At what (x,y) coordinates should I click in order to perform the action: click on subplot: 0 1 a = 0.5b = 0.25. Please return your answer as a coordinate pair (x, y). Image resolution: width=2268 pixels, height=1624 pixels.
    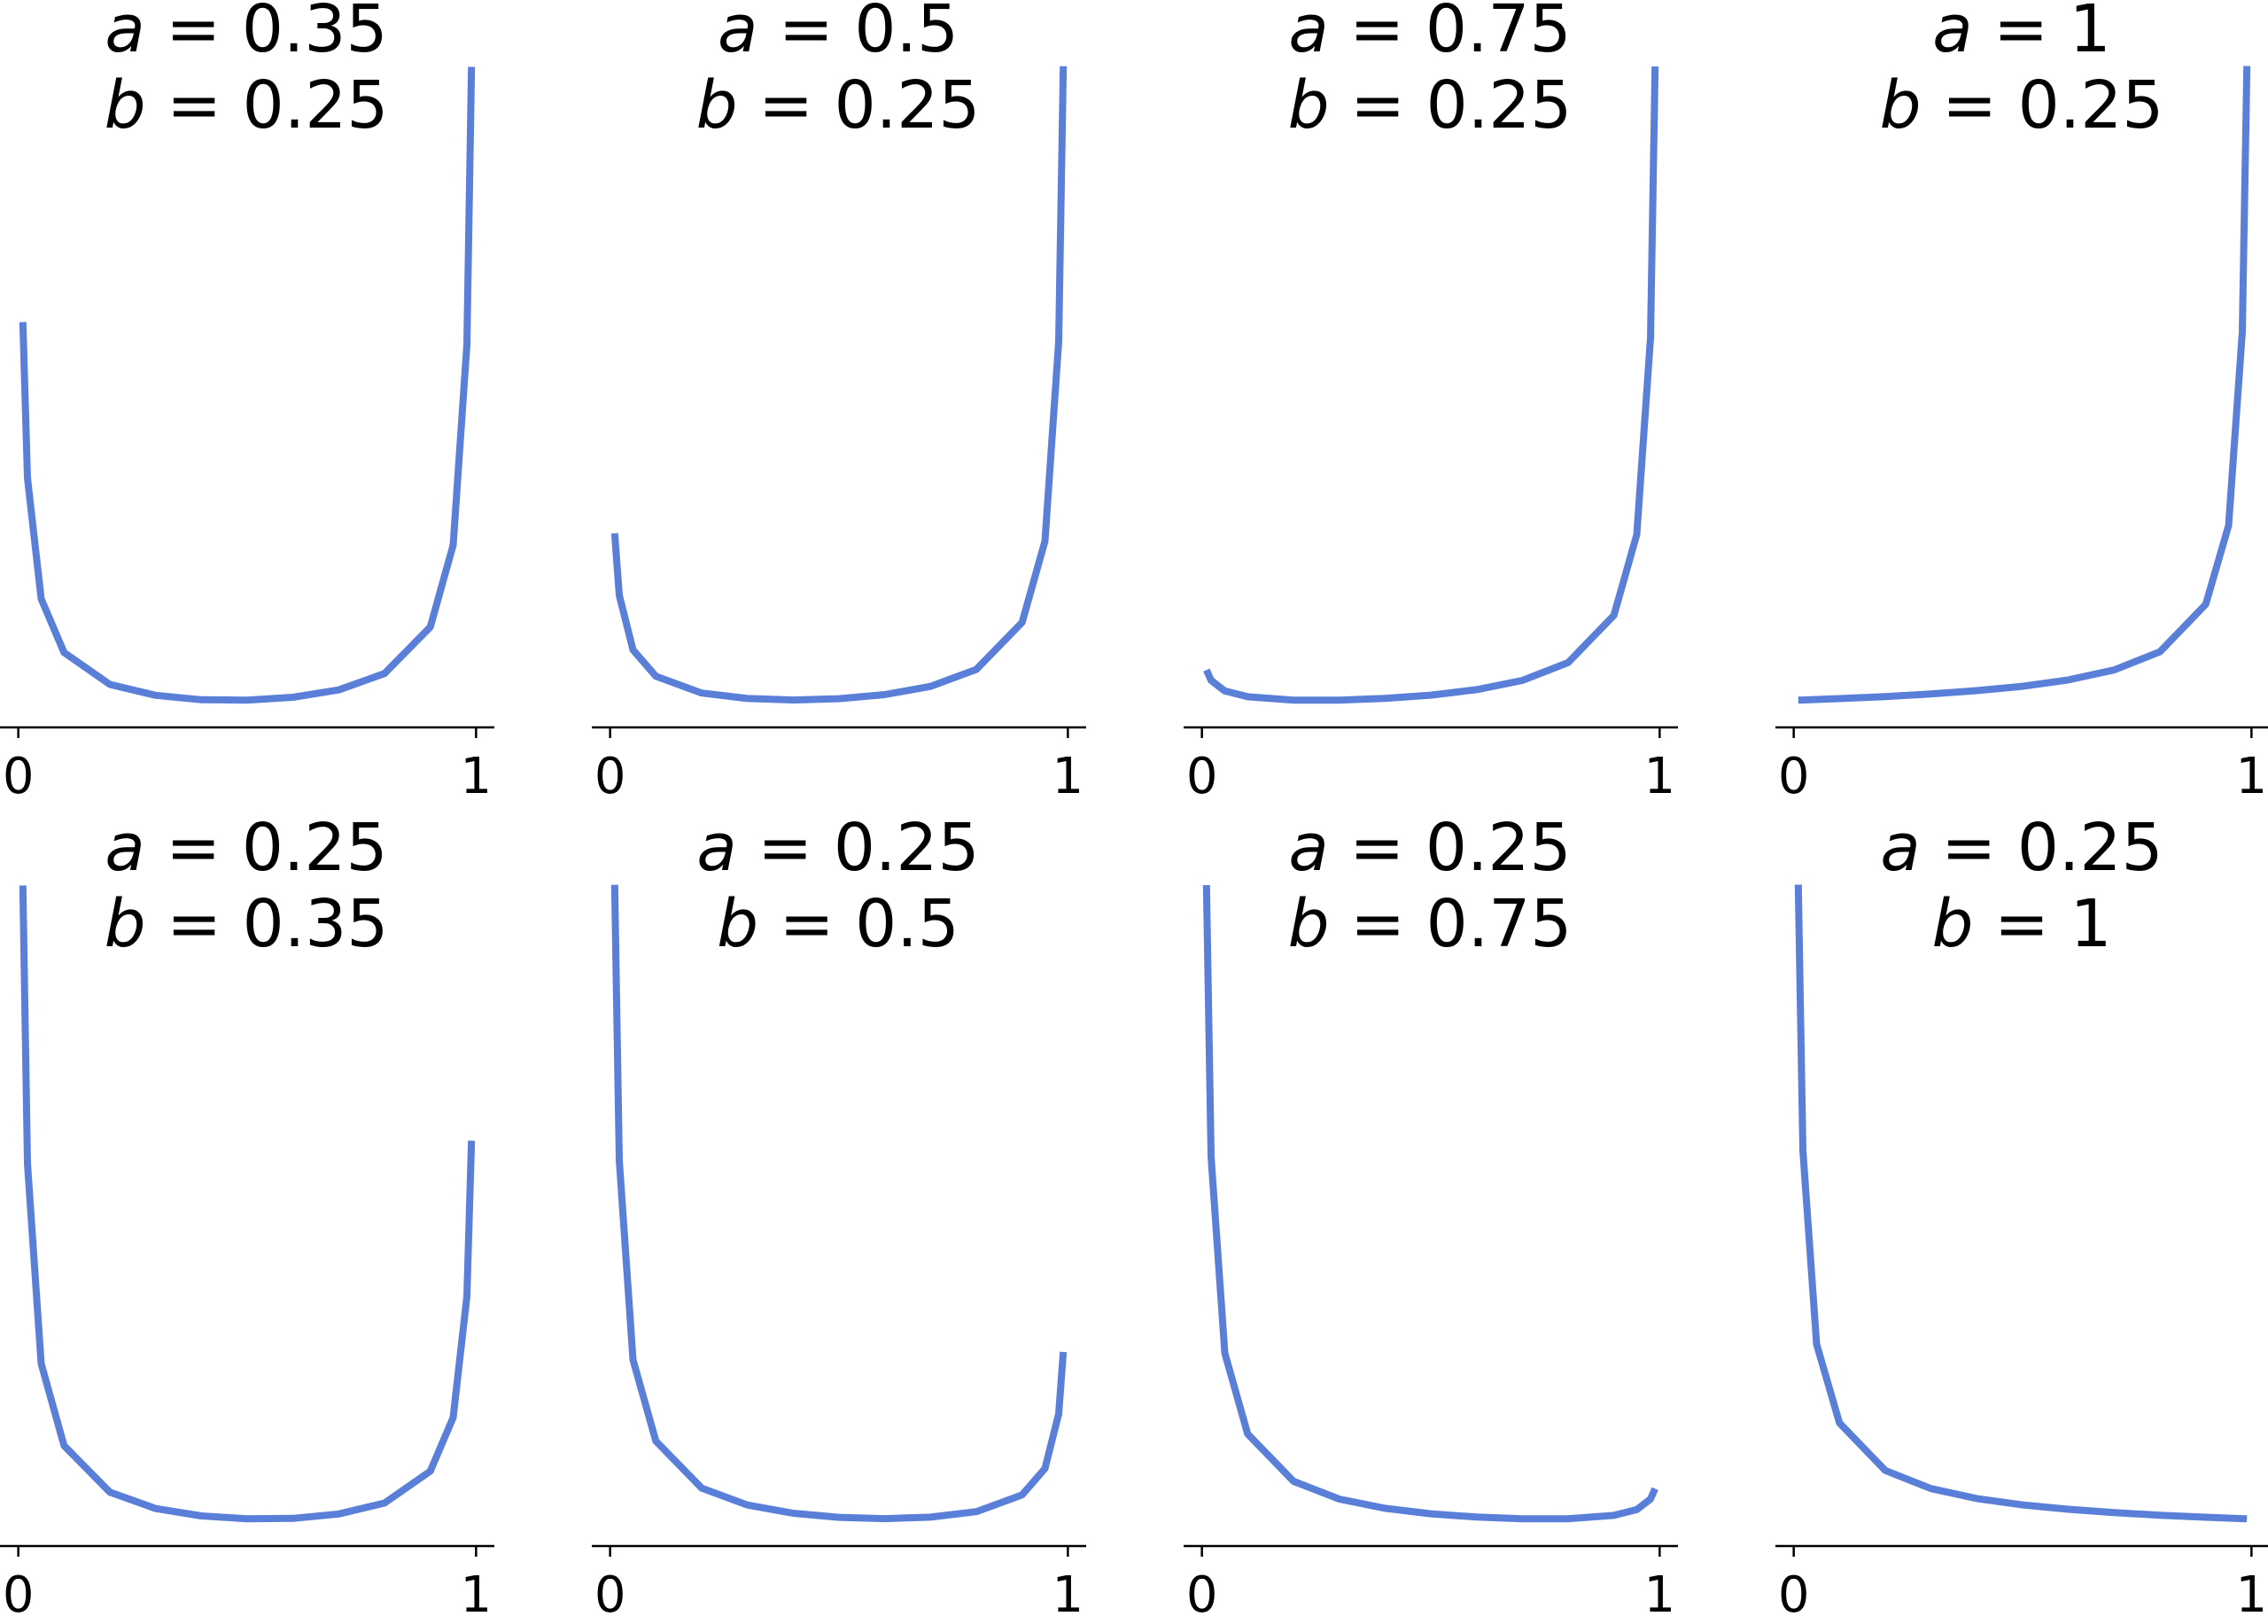
    Looking at the image, I should click on (839, 403).